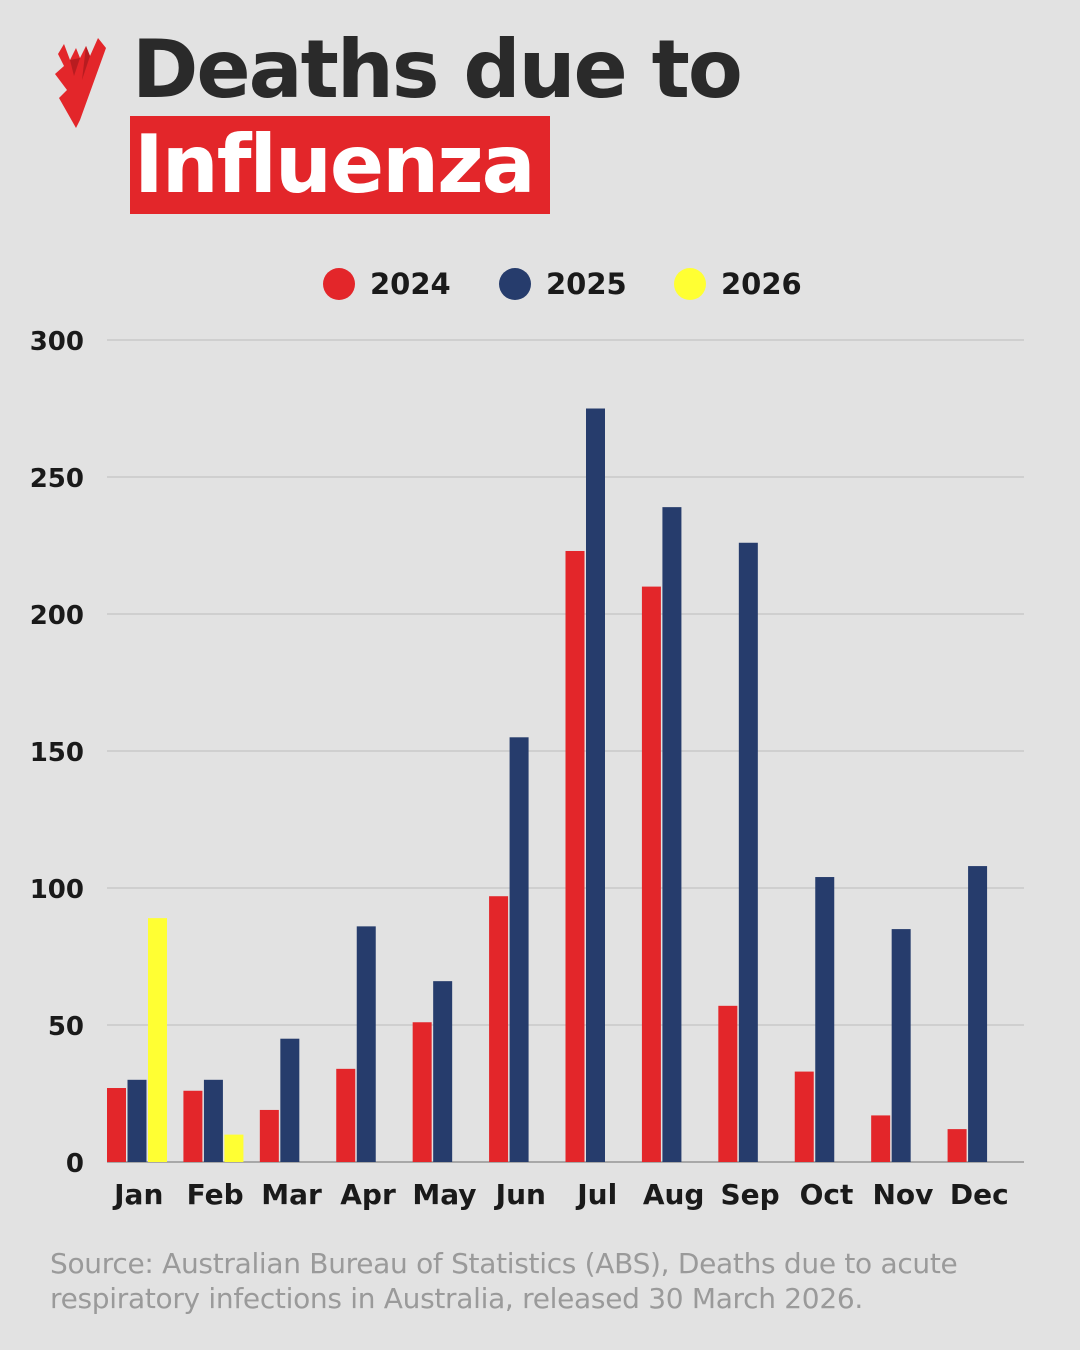 The image size is (1080, 1350). I want to click on x-tick-label: Dec, so click(979, 1194).